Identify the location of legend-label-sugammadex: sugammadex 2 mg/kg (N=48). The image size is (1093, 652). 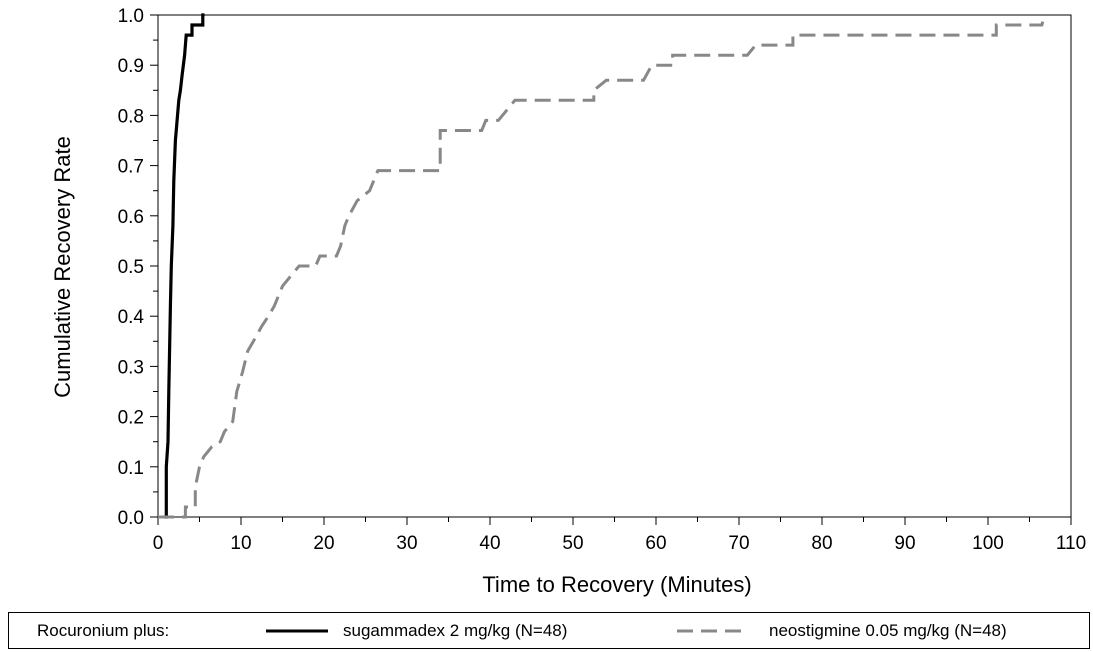
(455, 630).